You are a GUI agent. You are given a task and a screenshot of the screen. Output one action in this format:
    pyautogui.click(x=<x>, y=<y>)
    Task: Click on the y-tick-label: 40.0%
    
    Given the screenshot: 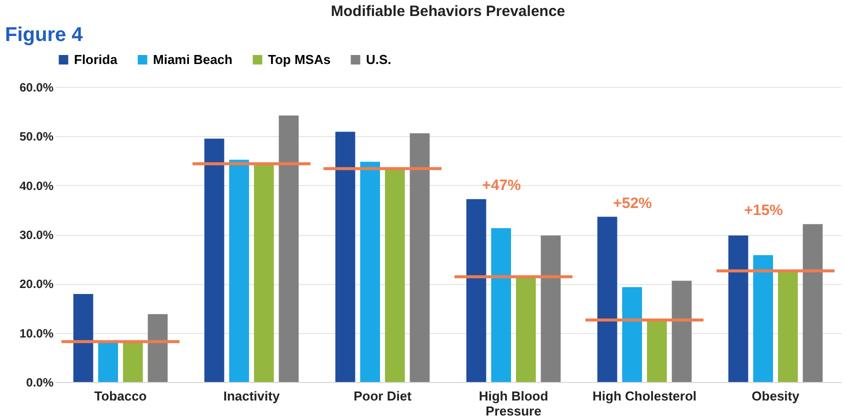 What is the action you would take?
    pyautogui.click(x=36, y=185)
    